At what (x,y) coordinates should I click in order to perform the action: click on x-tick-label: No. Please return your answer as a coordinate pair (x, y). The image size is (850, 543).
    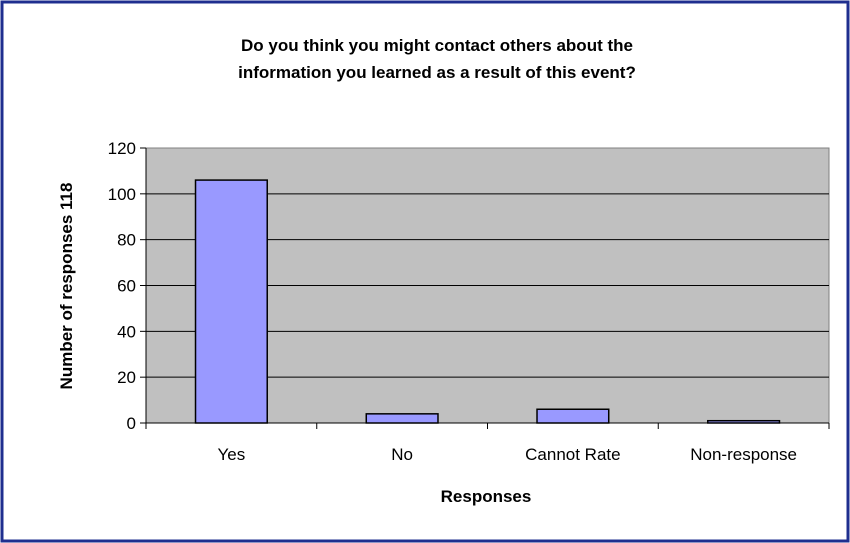
    Looking at the image, I should click on (402, 454).